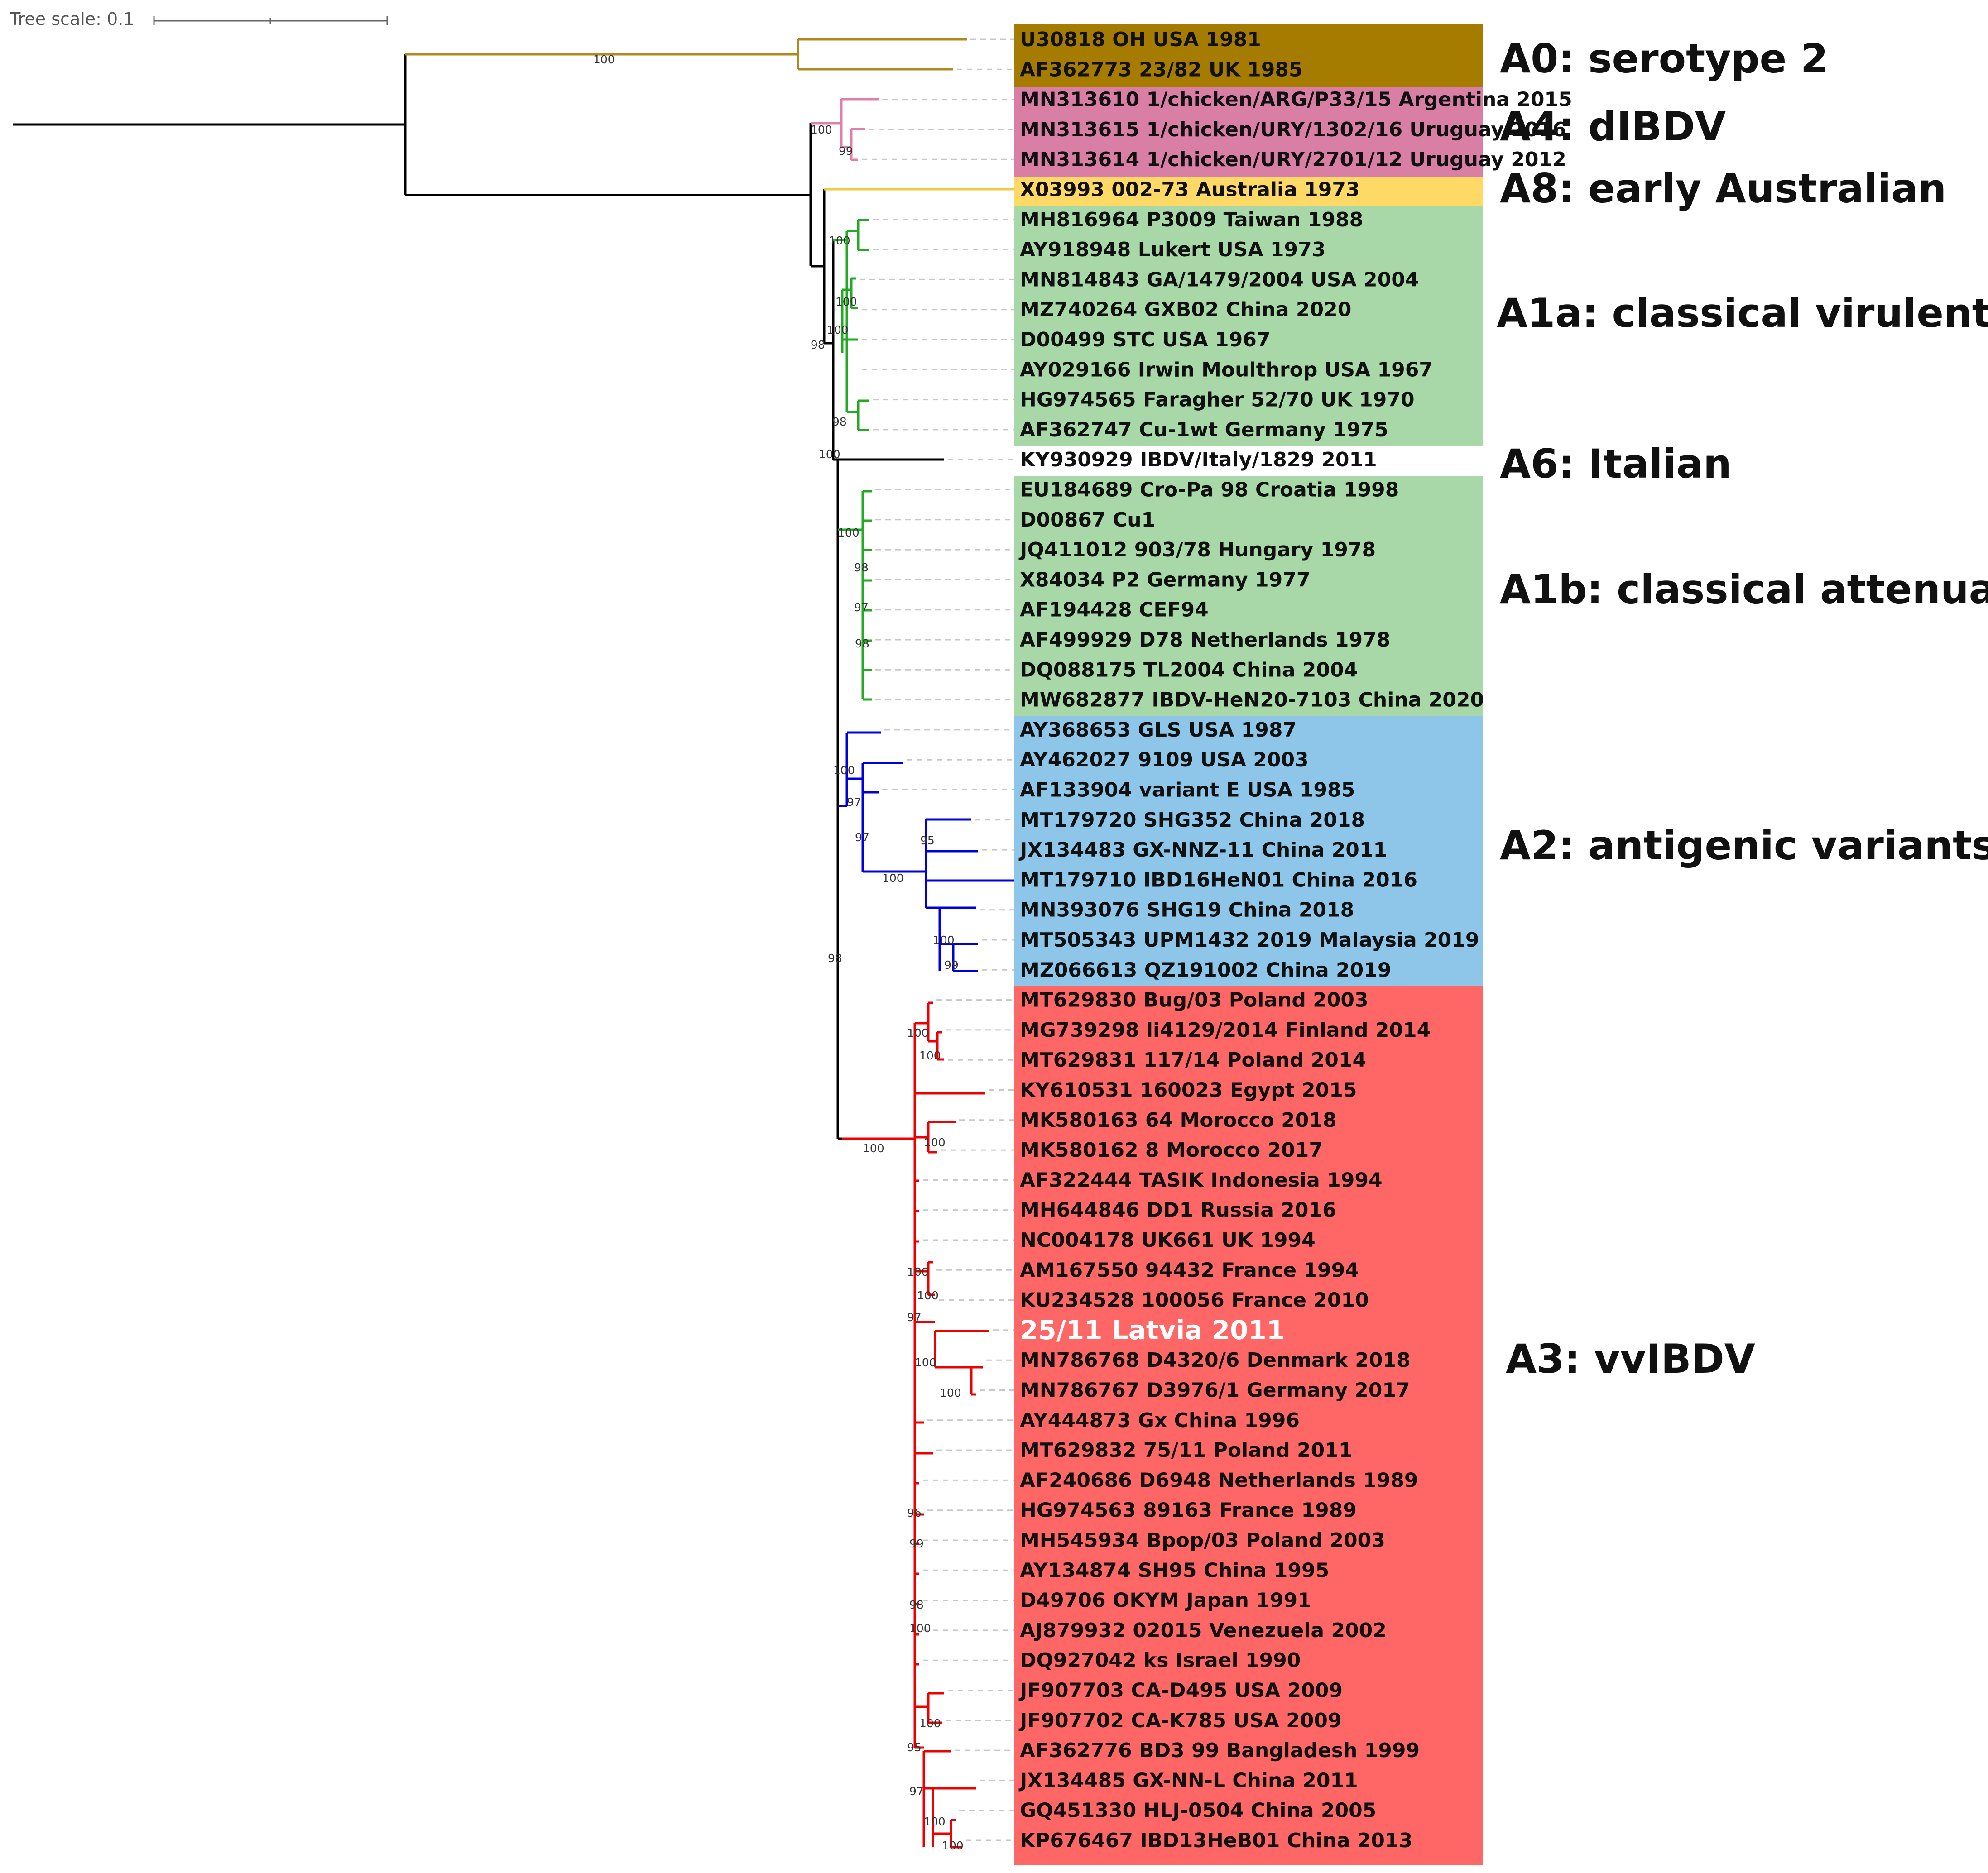  I want to click on leaf-label: KY610531 160023 Egypt 2015, so click(1189, 1090).